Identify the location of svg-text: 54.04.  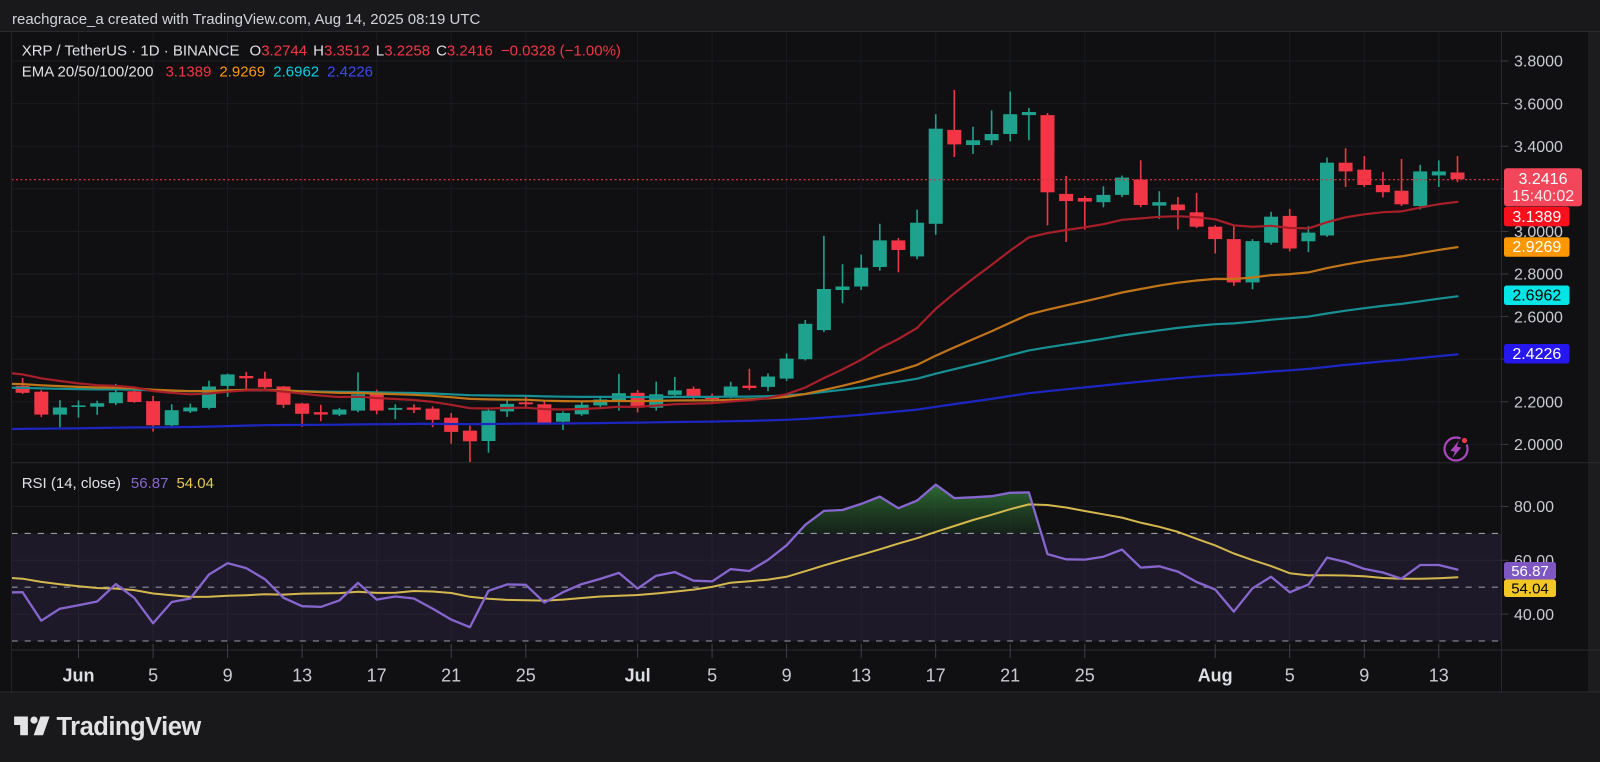
(1530, 589).